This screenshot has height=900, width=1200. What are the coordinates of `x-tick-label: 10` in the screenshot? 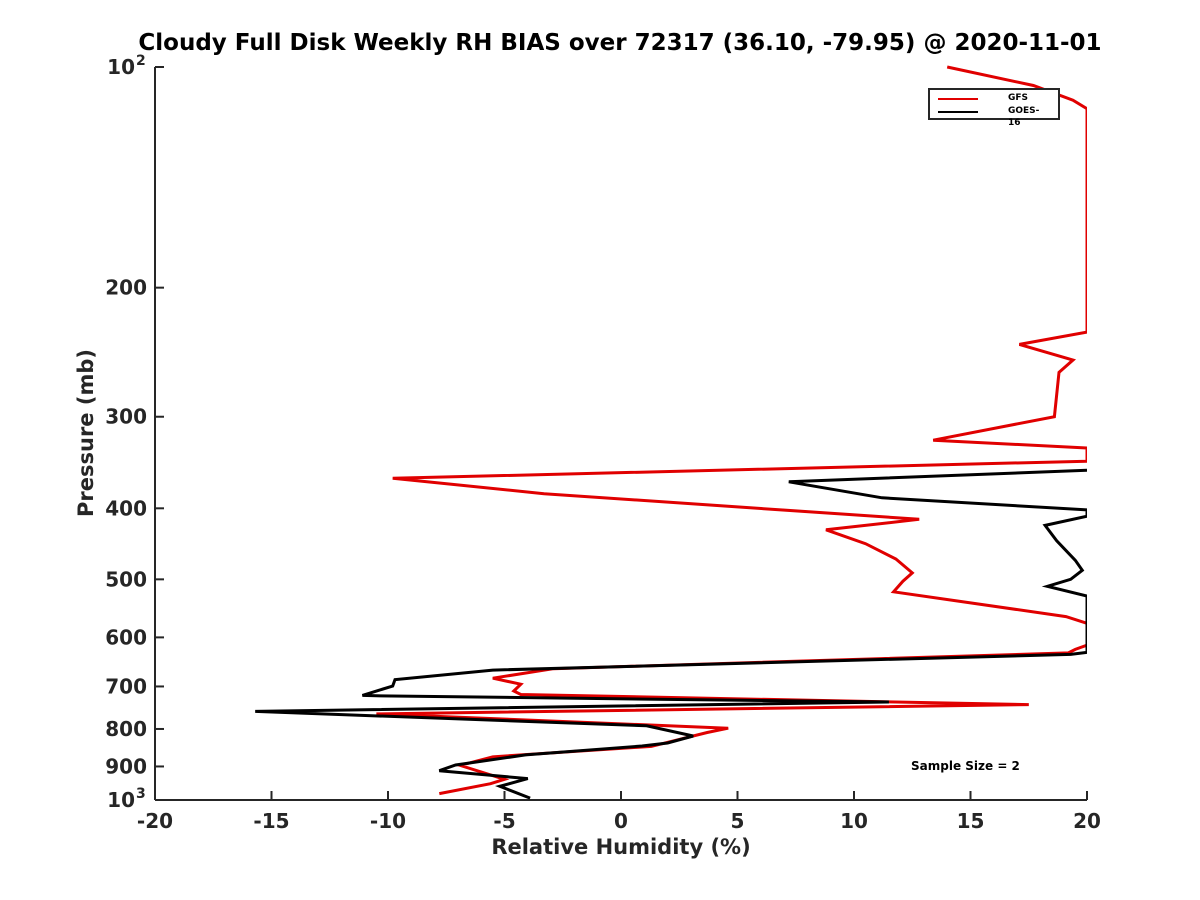 It's located at (854, 821).